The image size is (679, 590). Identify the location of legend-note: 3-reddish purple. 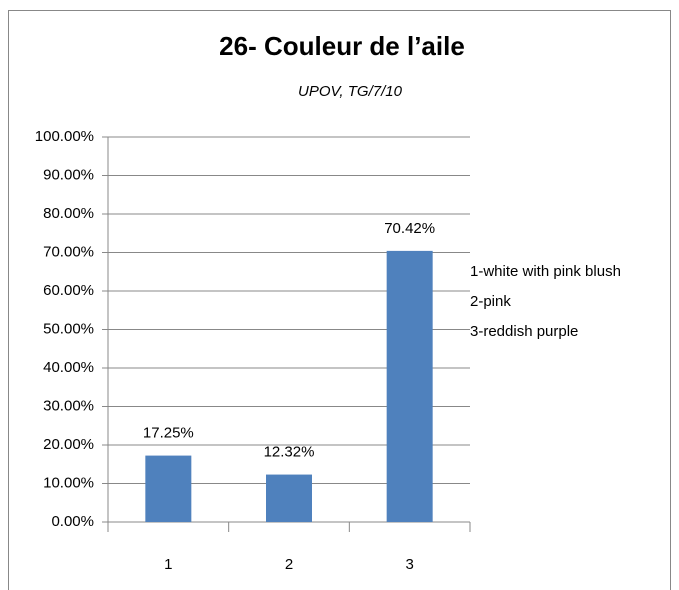
(524, 331).